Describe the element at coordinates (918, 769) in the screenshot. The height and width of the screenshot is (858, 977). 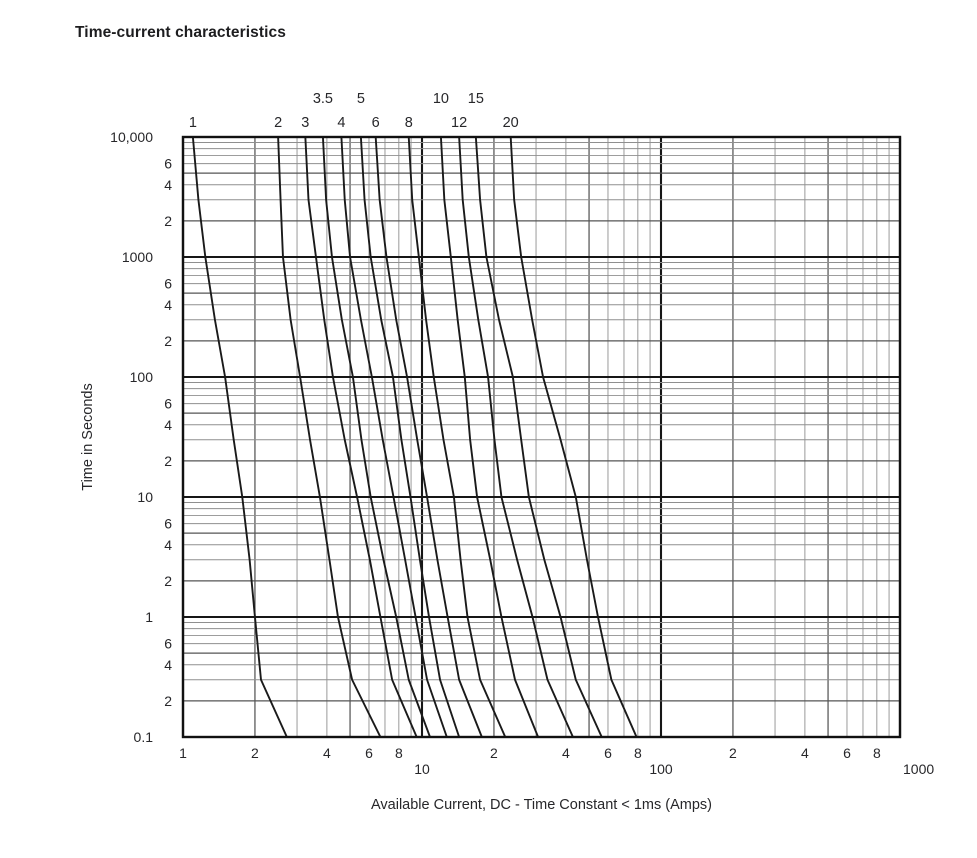
I see `x-tick-1000: 1000` at that location.